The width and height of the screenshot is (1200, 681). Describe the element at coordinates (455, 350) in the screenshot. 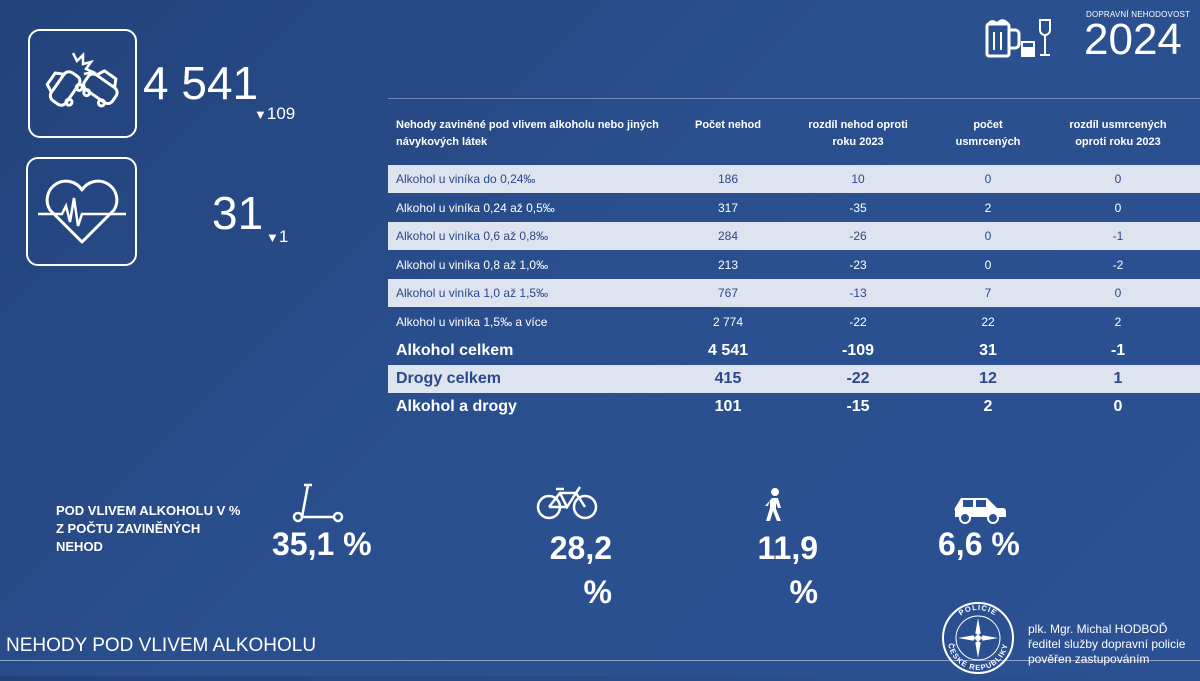

I see `row-label: Alkohol celkem` at that location.